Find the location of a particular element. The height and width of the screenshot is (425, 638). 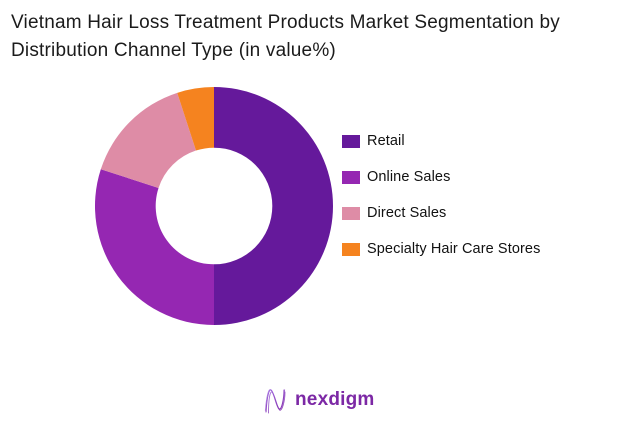

footer-logo: nexdigm is located at coordinates (319, 400).